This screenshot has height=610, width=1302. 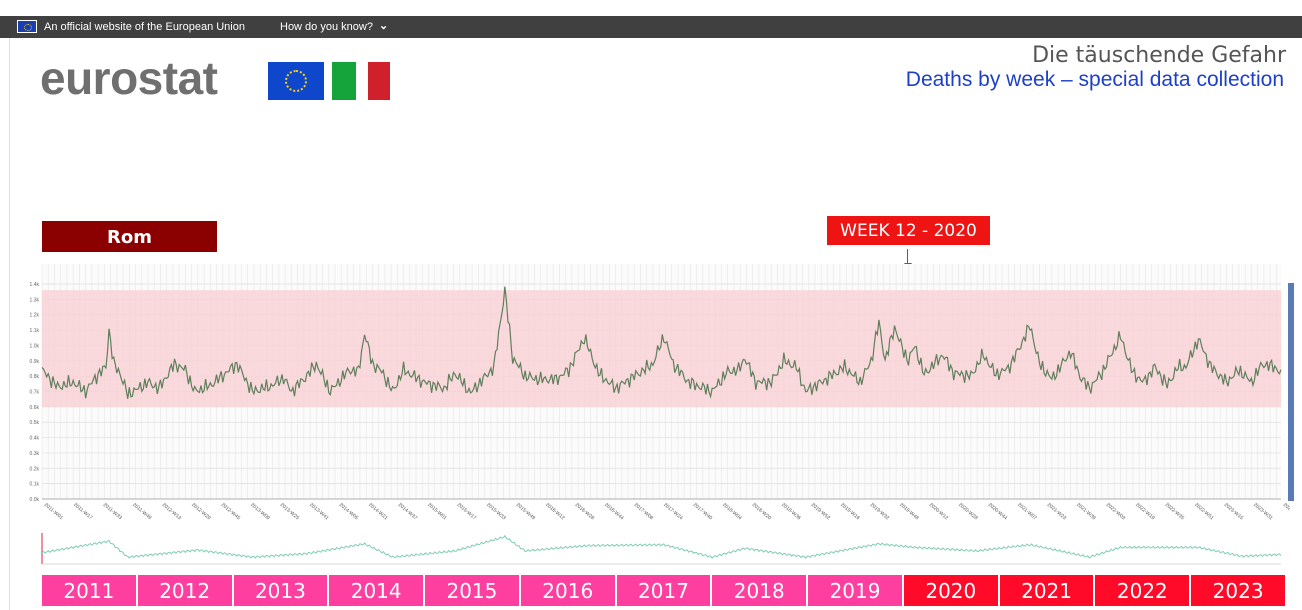 What do you see at coordinates (1234, 512) in the screenshot?
I see `x-tick-label: 2023-W15` at bounding box center [1234, 512].